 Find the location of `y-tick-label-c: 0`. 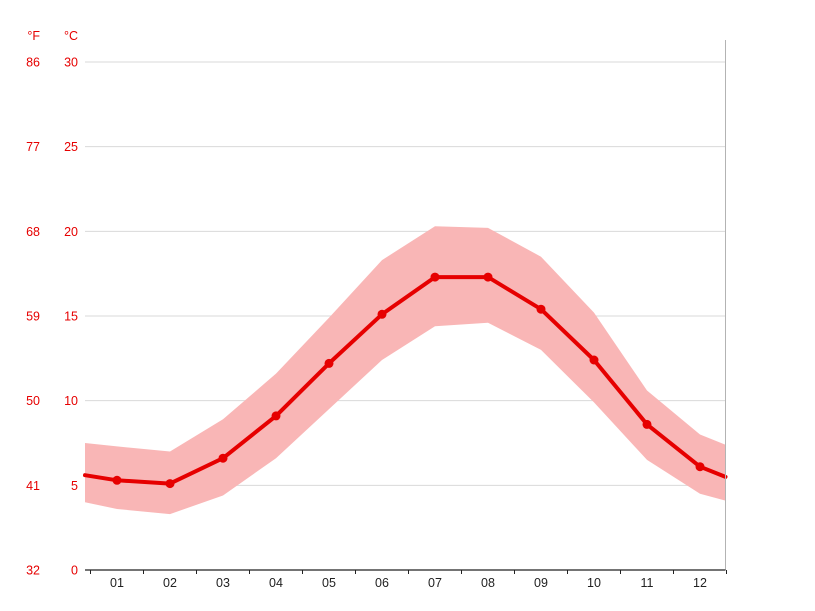

y-tick-label-c: 0 is located at coordinates (74, 571).